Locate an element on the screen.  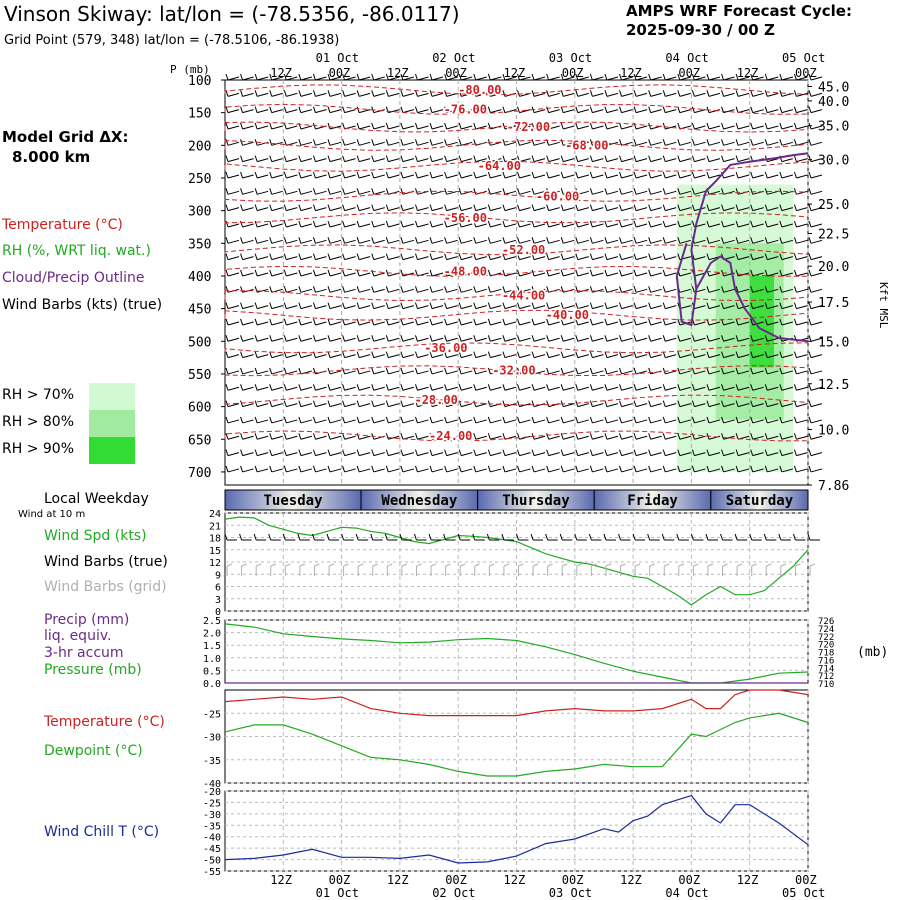
temperature-panel-y-tick-label: -35 is located at coordinates (212, 761).